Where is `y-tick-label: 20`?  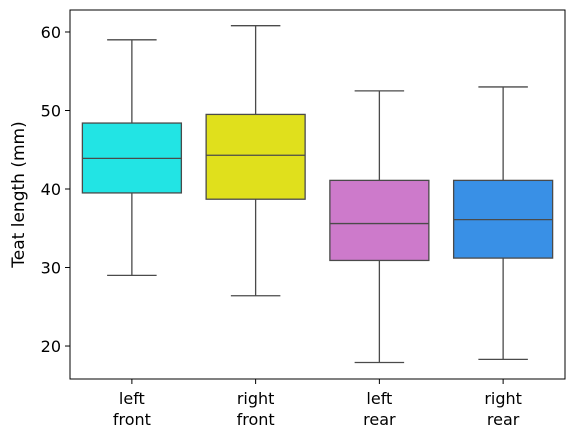
y-tick-label: 20 is located at coordinates (51, 346).